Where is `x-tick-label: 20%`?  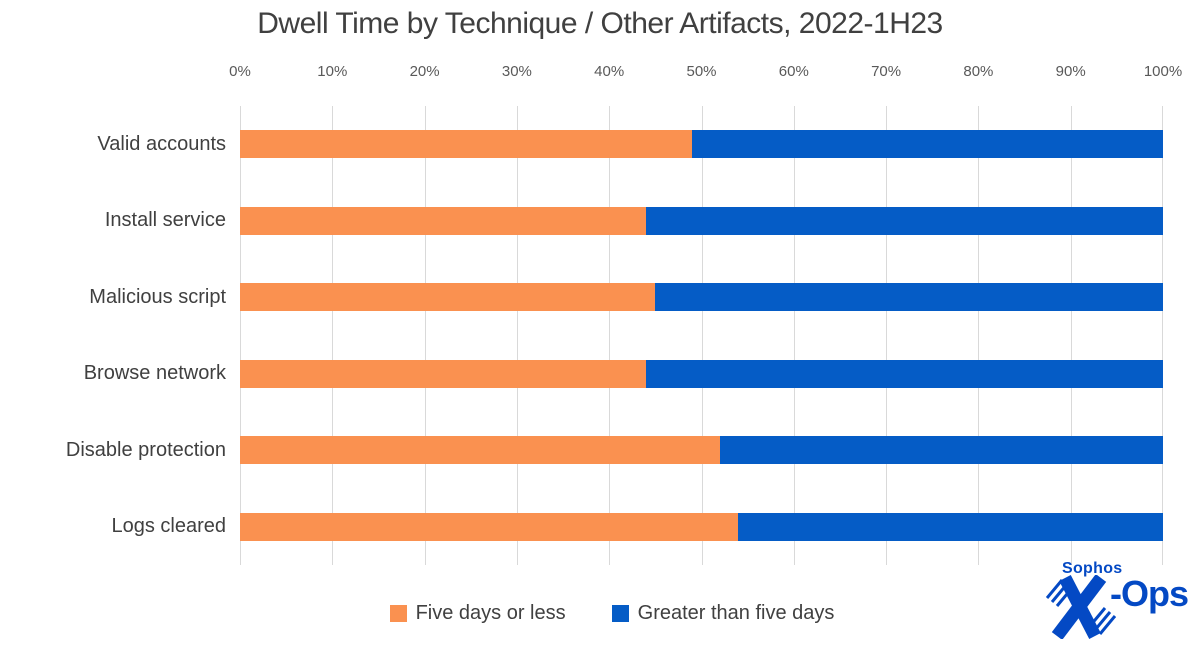
x-tick-label: 20% is located at coordinates (424, 71).